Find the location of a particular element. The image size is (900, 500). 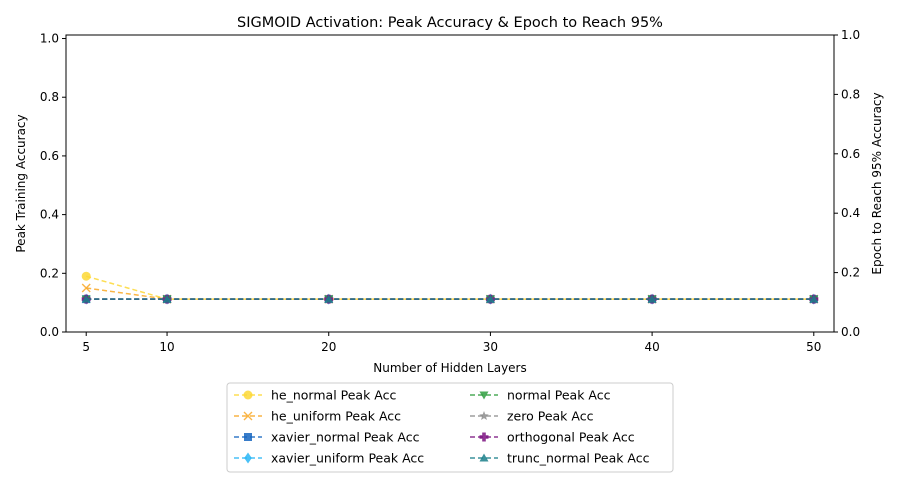

y2-axis-label: Epoch to Reach 95% Accuracy is located at coordinates (877, 183).